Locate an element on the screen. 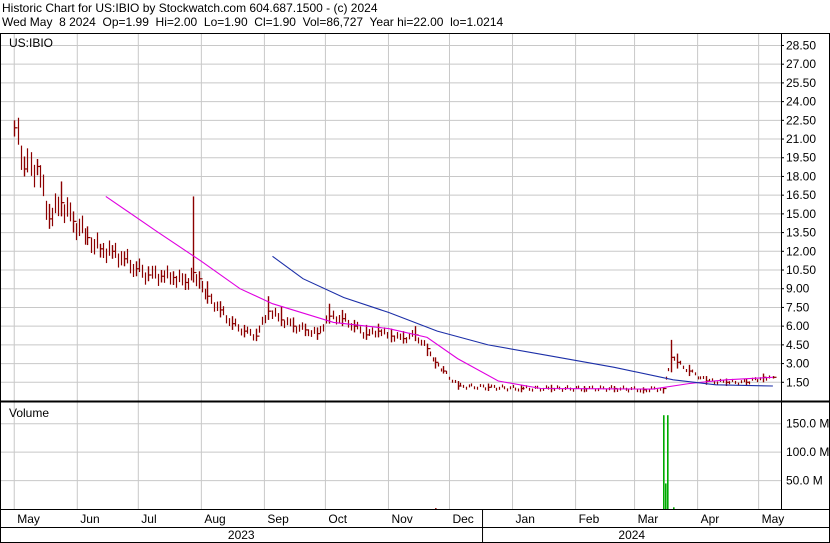 The height and width of the screenshot is (543, 830). volume-tick-label: 100.0 M is located at coordinates (807, 452).